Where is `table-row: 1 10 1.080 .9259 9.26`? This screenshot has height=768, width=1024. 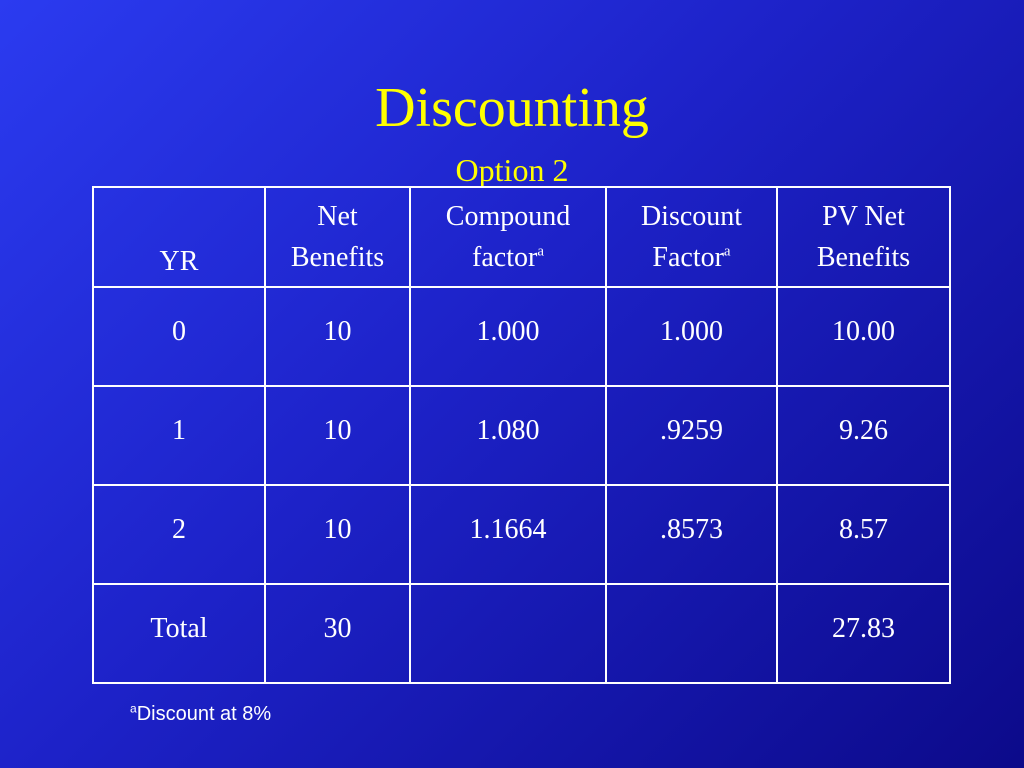
table-row: 1 10 1.080 .9259 9.26 is located at coordinates (521, 435).